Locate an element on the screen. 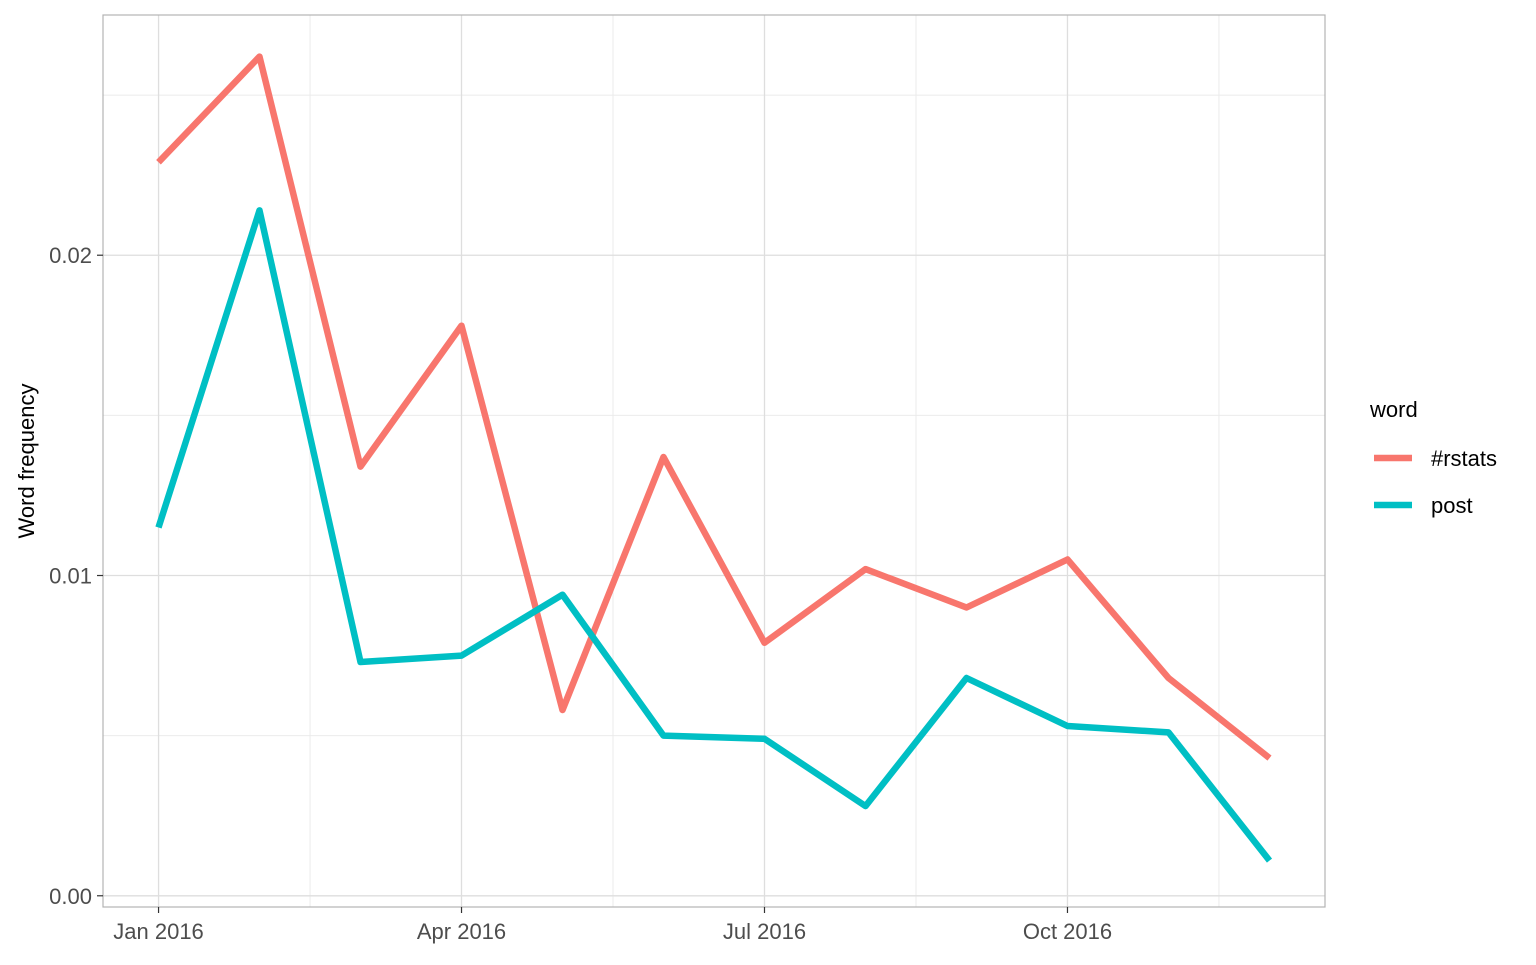 Image resolution: width=1536 pixels, height=965 pixels. y-tick-label: 0.00 is located at coordinates (70, 896).